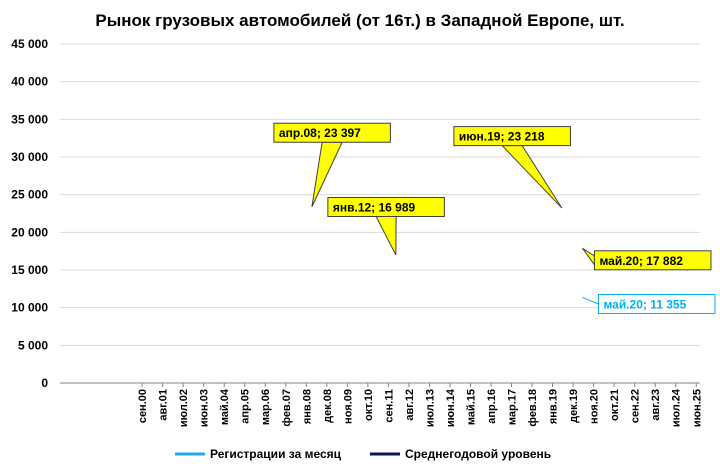 The height and width of the screenshot is (470, 720). I want to click on annotation-callout: янв.12; 16 989, so click(386, 226).